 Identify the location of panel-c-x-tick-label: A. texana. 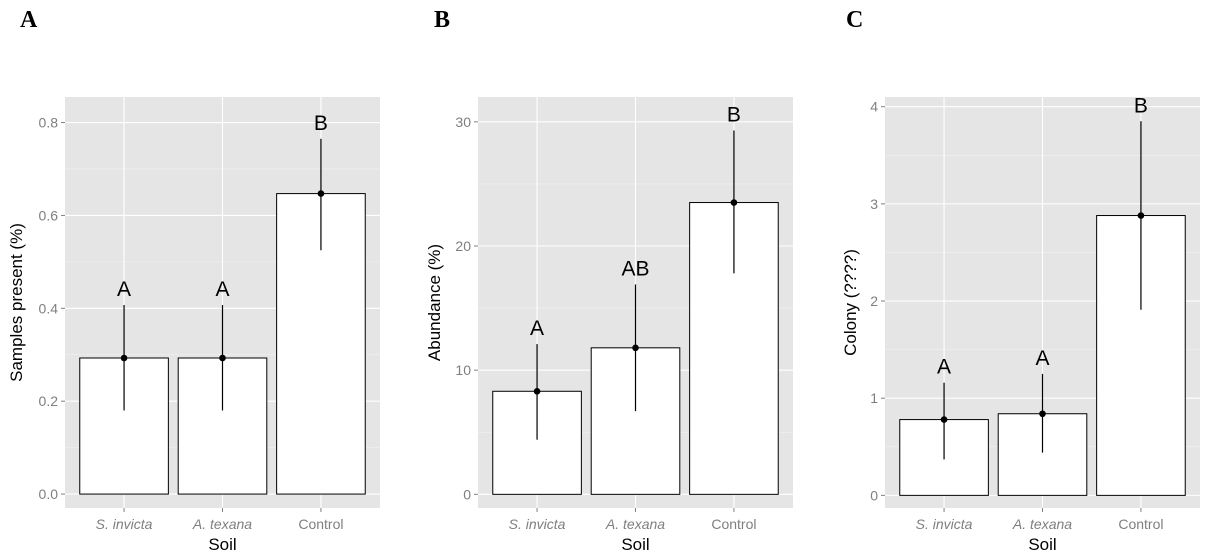
(1042, 524).